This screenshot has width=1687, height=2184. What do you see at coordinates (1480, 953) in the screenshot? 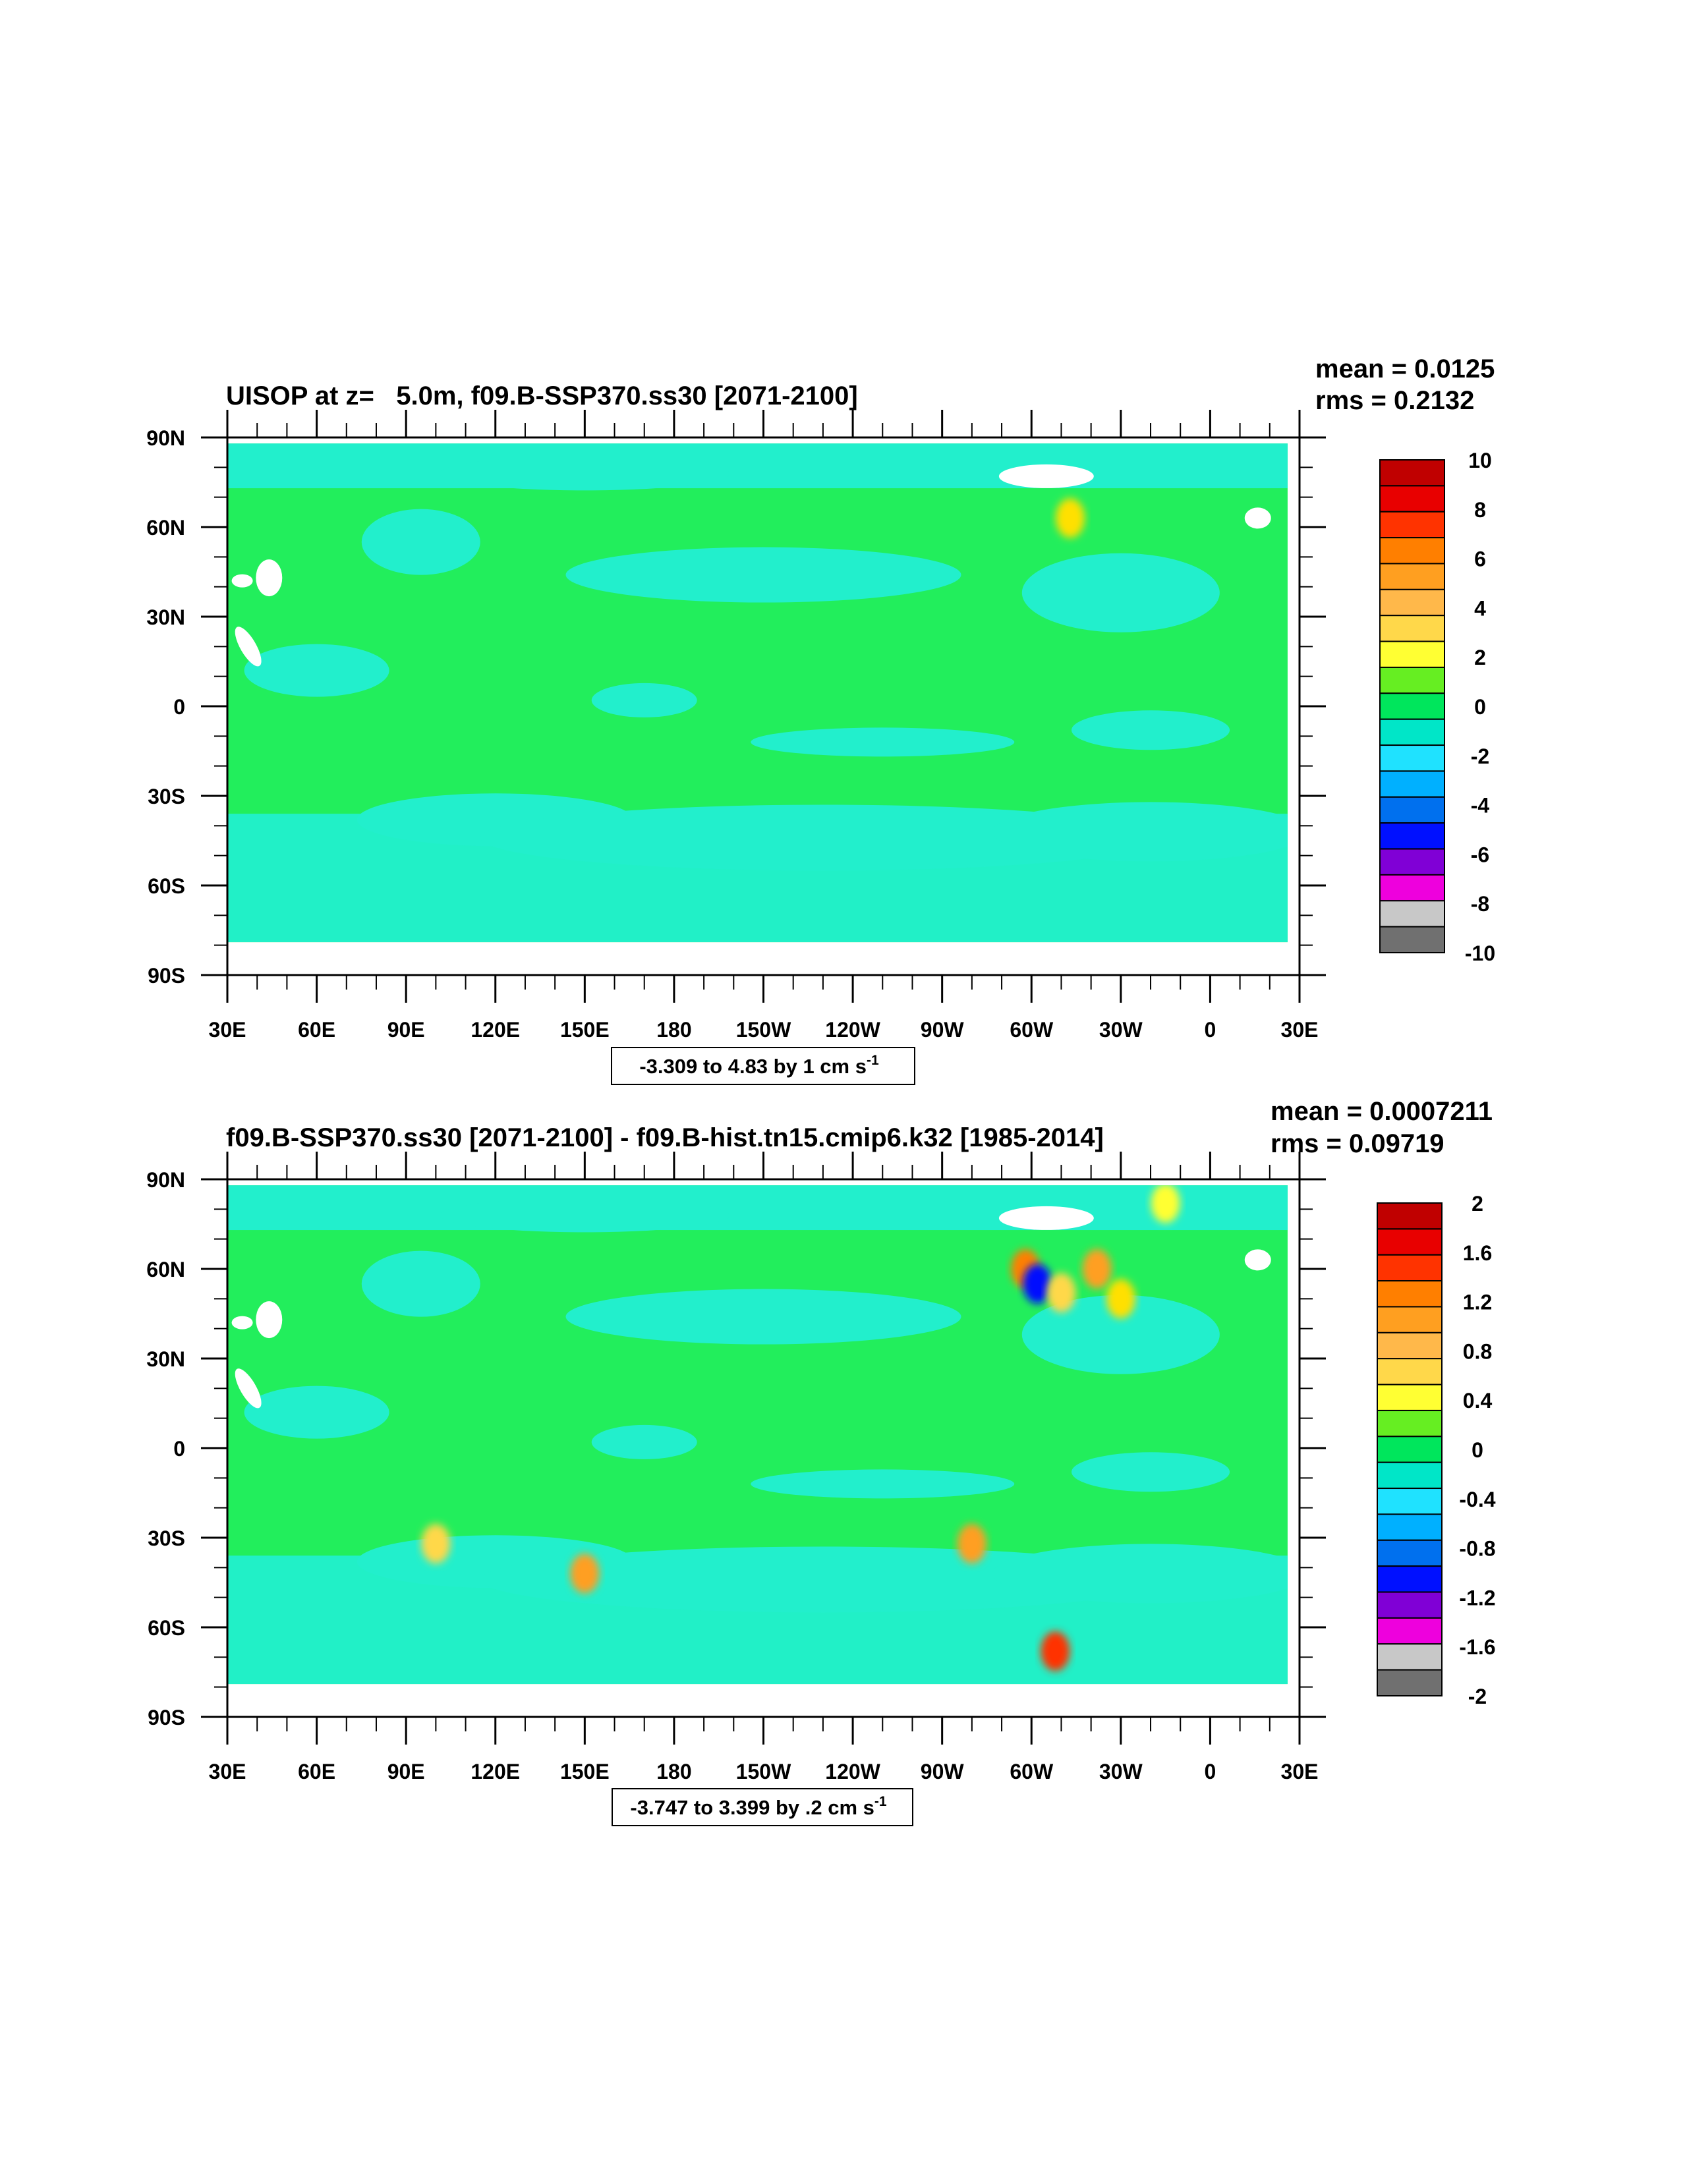
I see `colorbar-label: -10` at bounding box center [1480, 953].